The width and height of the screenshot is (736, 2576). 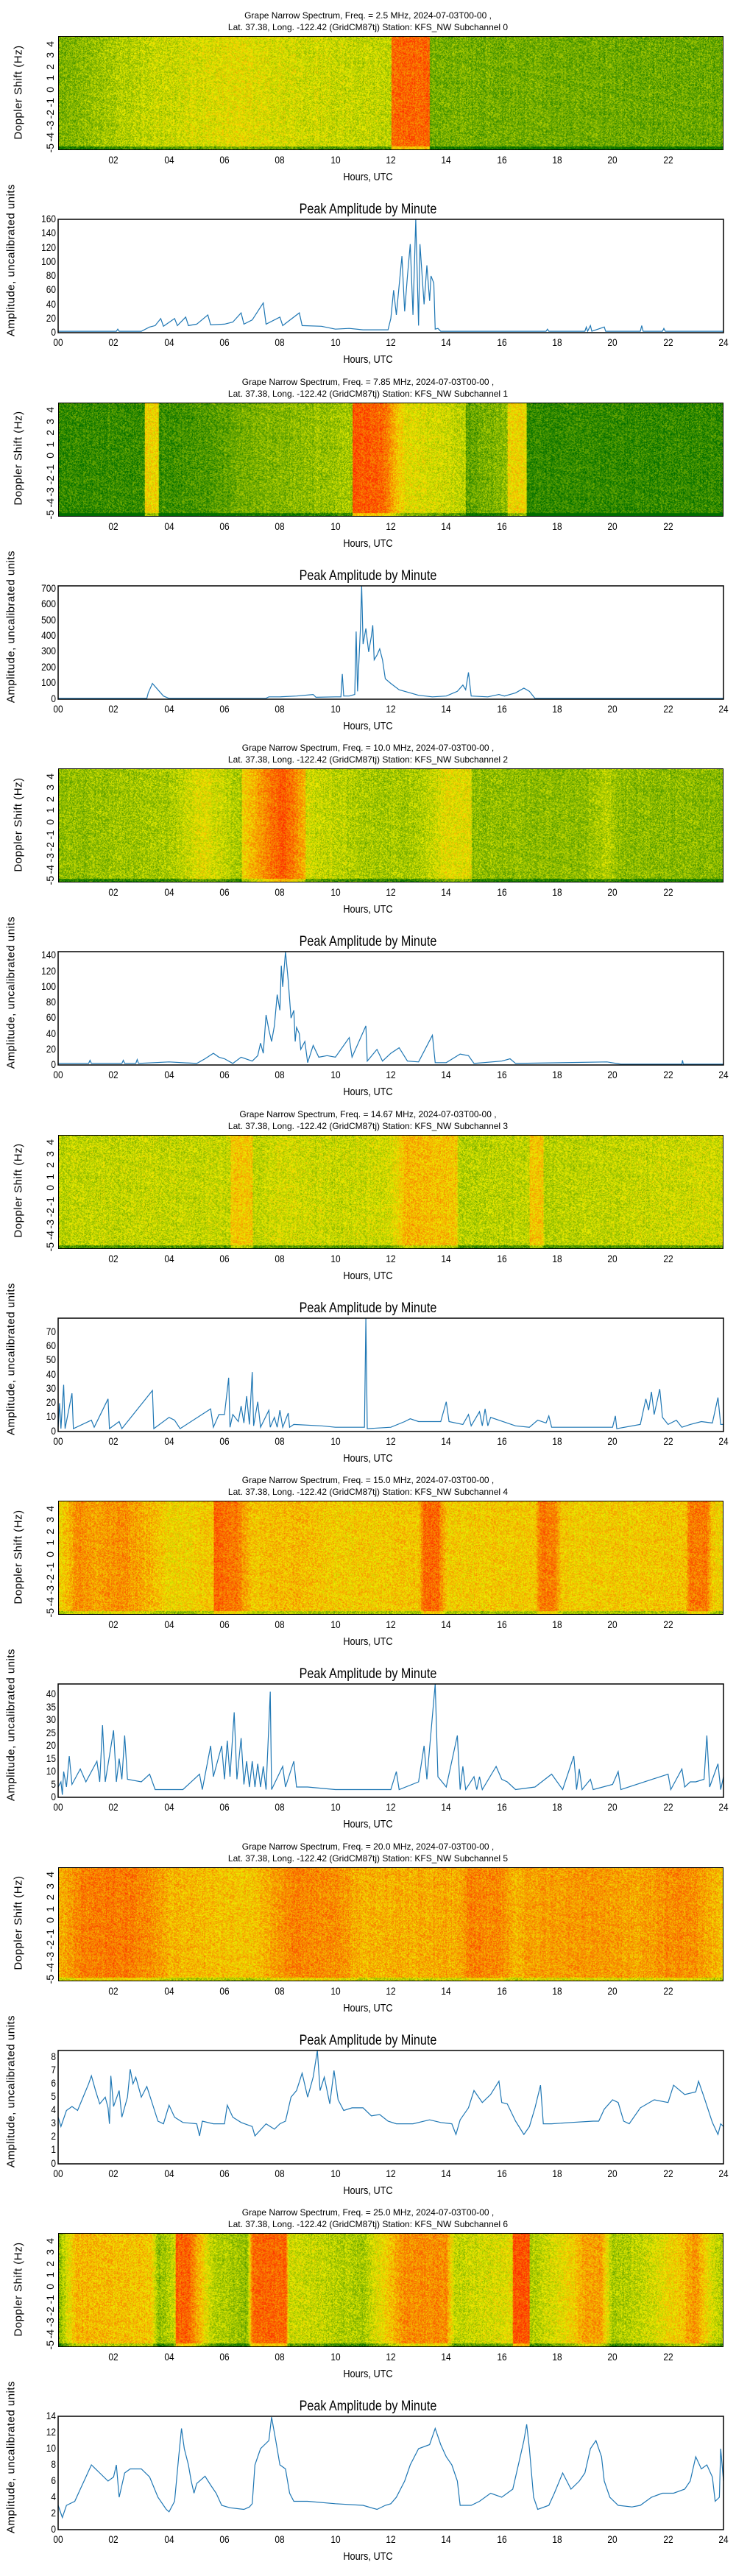 What do you see at coordinates (48, 619) in the screenshot?
I see `amplitude-ytick-label: 500` at bounding box center [48, 619].